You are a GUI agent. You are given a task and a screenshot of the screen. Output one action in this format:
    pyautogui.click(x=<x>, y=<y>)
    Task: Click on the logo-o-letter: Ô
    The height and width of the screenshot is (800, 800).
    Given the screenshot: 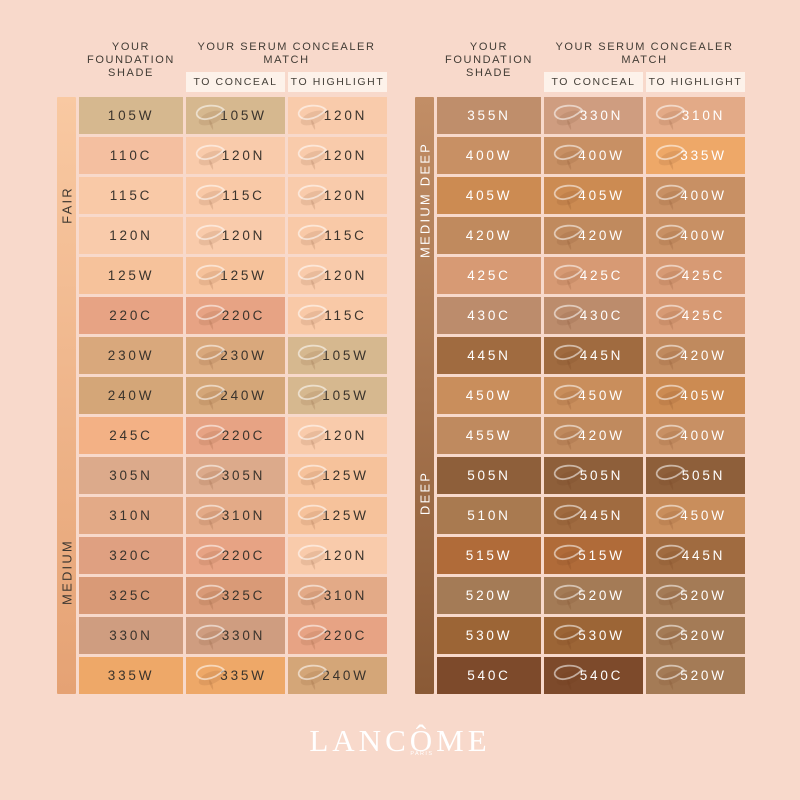 What is the action you would take?
    pyautogui.click(x=423, y=740)
    